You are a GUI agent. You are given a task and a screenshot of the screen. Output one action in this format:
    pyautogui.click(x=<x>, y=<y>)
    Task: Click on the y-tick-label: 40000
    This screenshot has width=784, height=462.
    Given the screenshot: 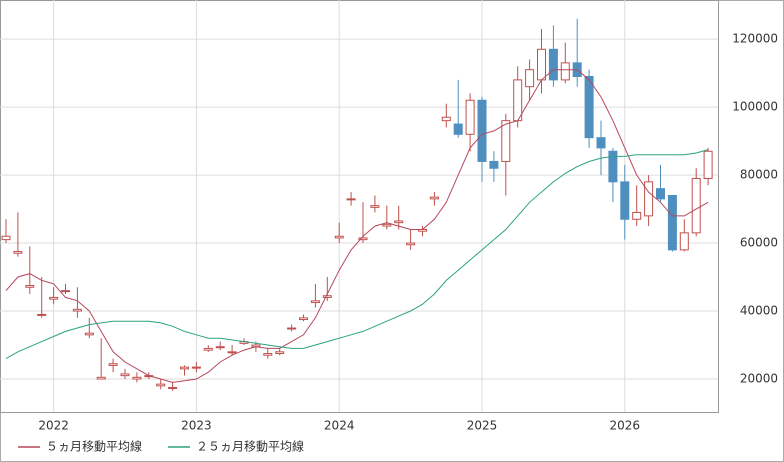 What is the action you would take?
    pyautogui.click(x=759, y=311)
    